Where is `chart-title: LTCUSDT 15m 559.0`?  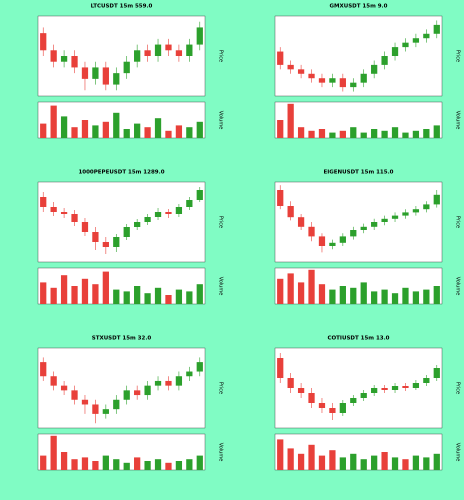 chart-title: LTCUSDT 15m 559.0 is located at coordinates (122, 7).